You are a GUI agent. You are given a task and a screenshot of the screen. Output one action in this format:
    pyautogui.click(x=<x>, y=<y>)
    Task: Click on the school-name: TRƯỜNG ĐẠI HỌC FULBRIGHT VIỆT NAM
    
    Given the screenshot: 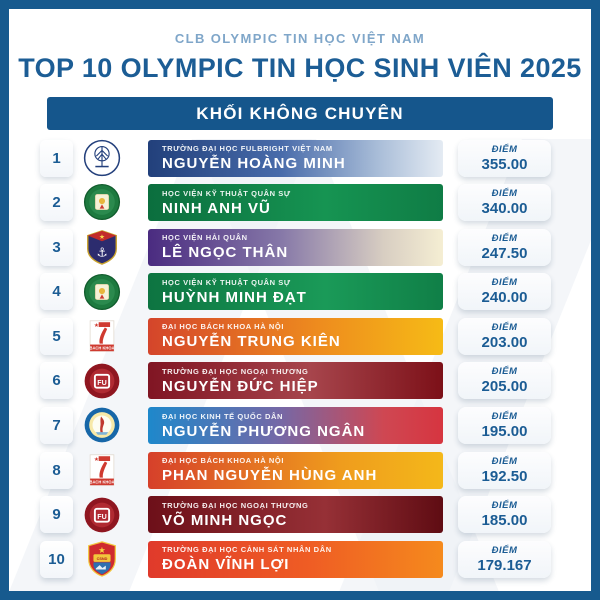 What is the action you would take?
    pyautogui.click(x=247, y=148)
    